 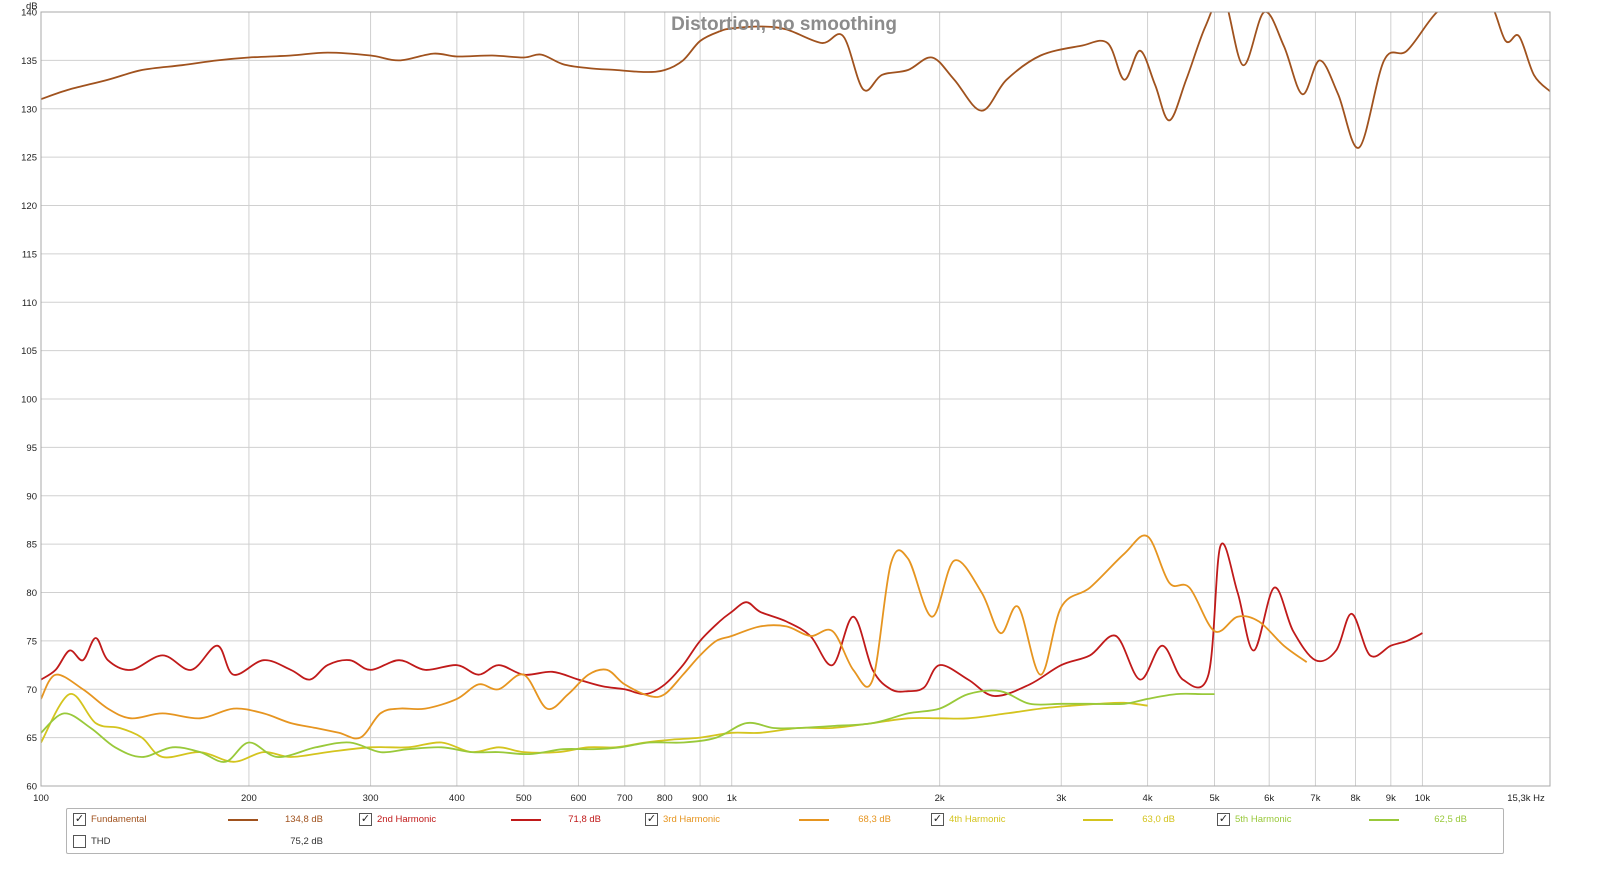 I want to click on x-tick-label: 200, so click(x=249, y=798).